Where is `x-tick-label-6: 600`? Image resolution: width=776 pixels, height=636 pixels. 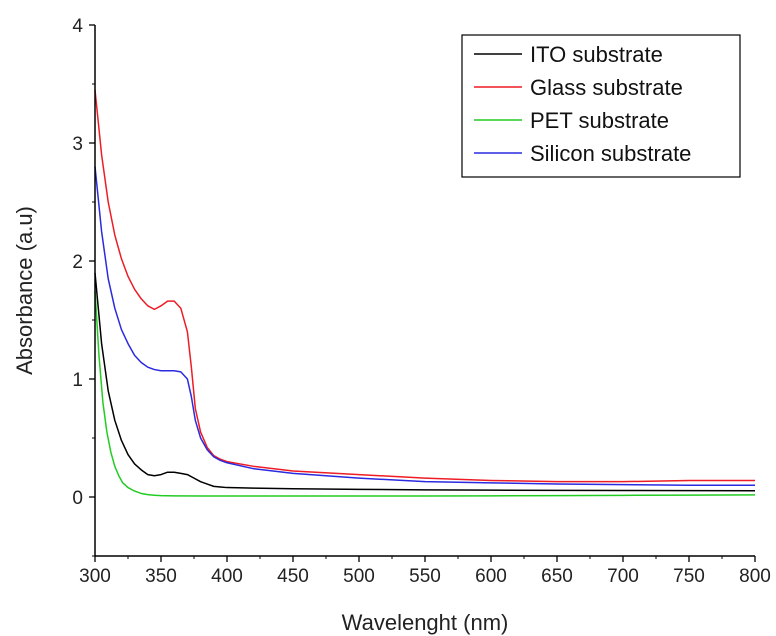 x-tick-label-6: 600 is located at coordinates (491, 576).